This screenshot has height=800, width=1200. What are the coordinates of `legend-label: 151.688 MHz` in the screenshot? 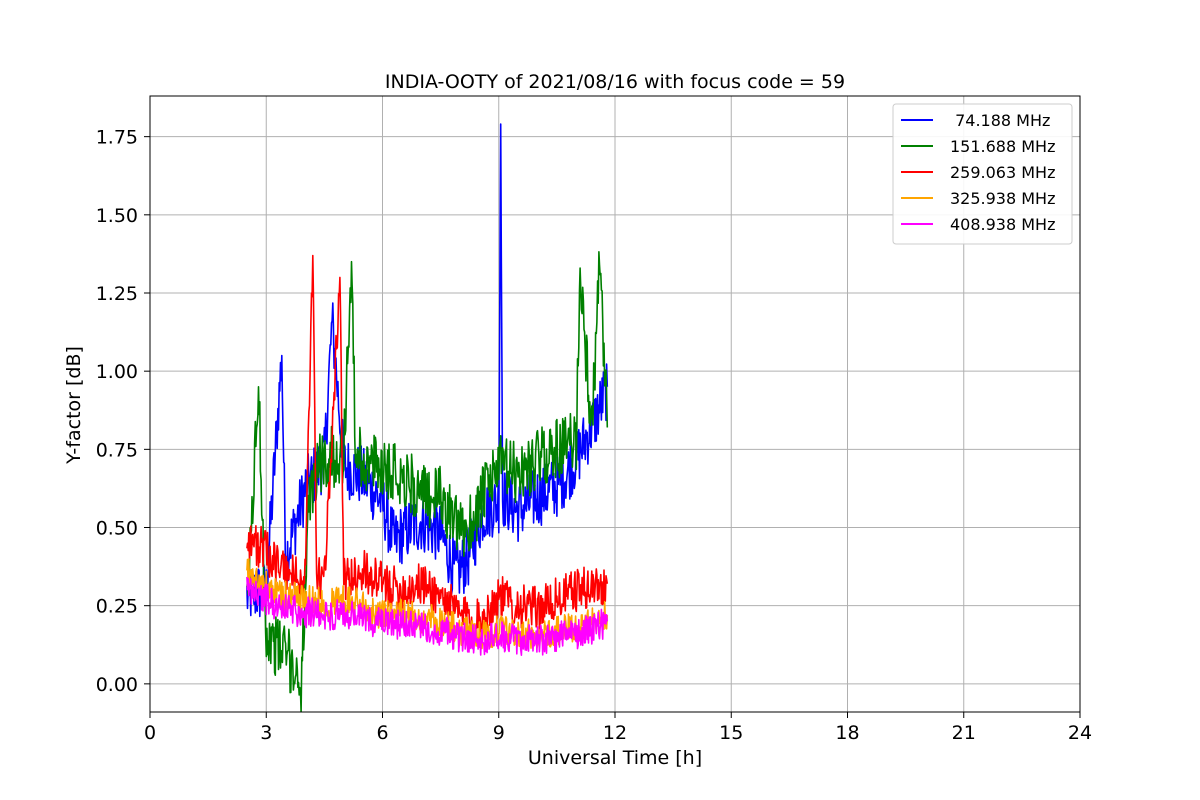 It's located at (1002, 146).